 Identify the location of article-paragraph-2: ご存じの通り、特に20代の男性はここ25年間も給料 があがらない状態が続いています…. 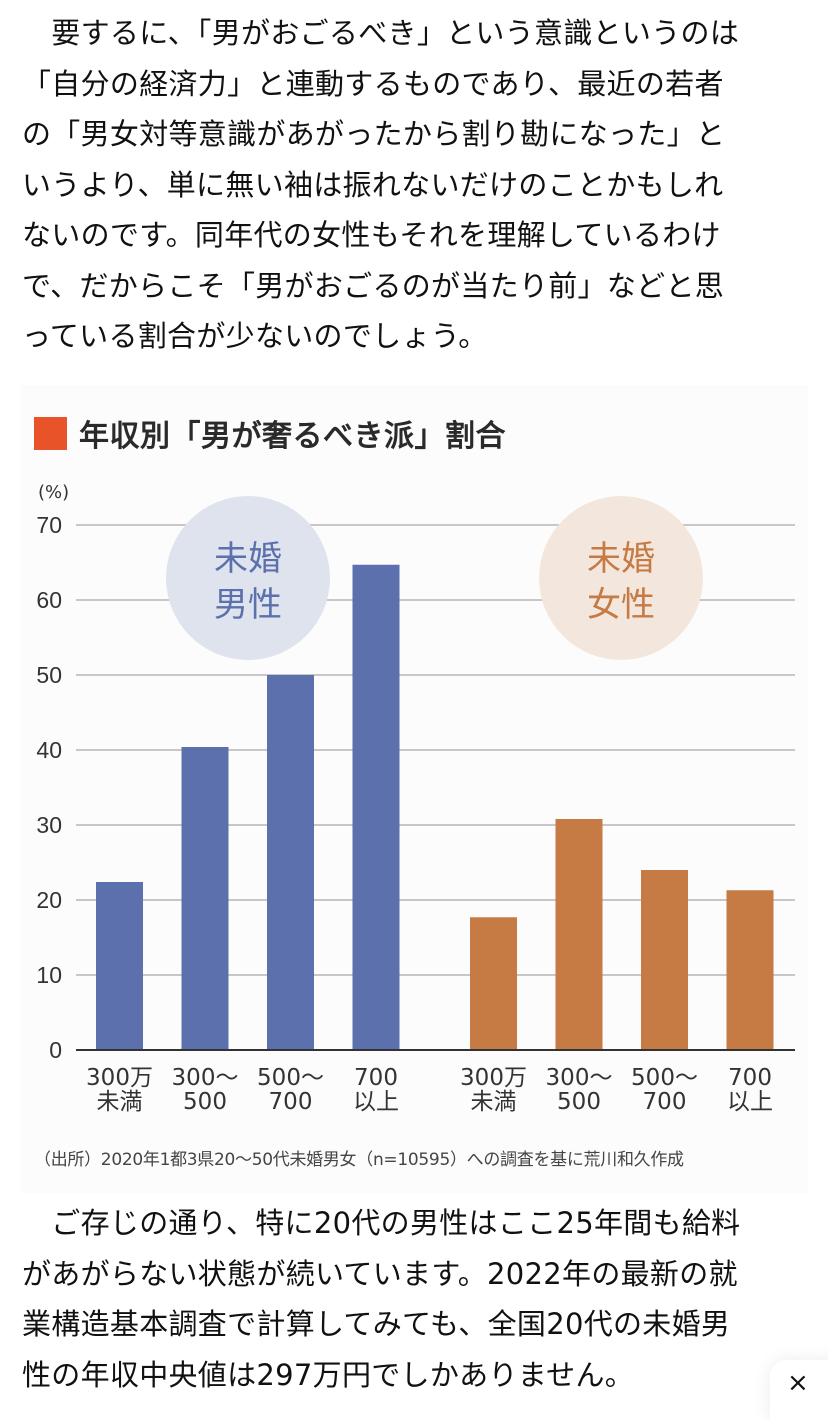
(417, 1299).